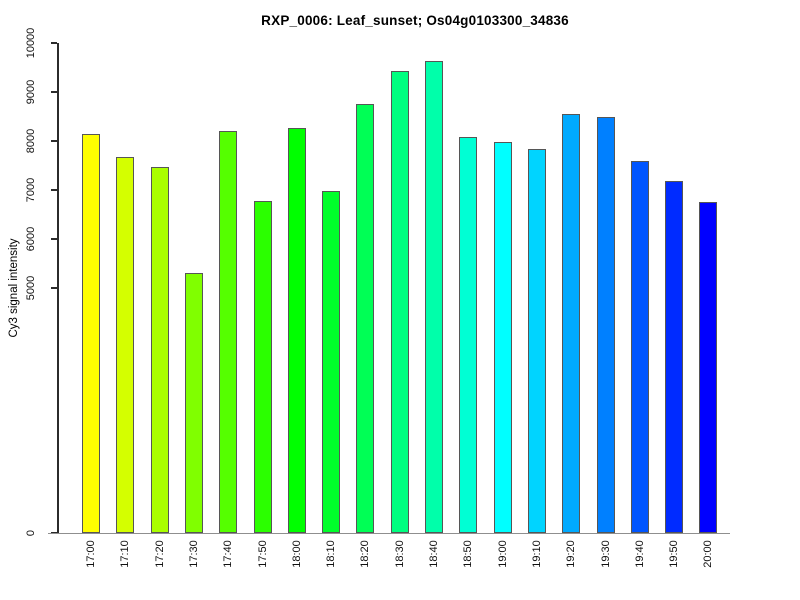  What do you see at coordinates (468, 335) in the screenshot?
I see `bar-18:50` at bounding box center [468, 335].